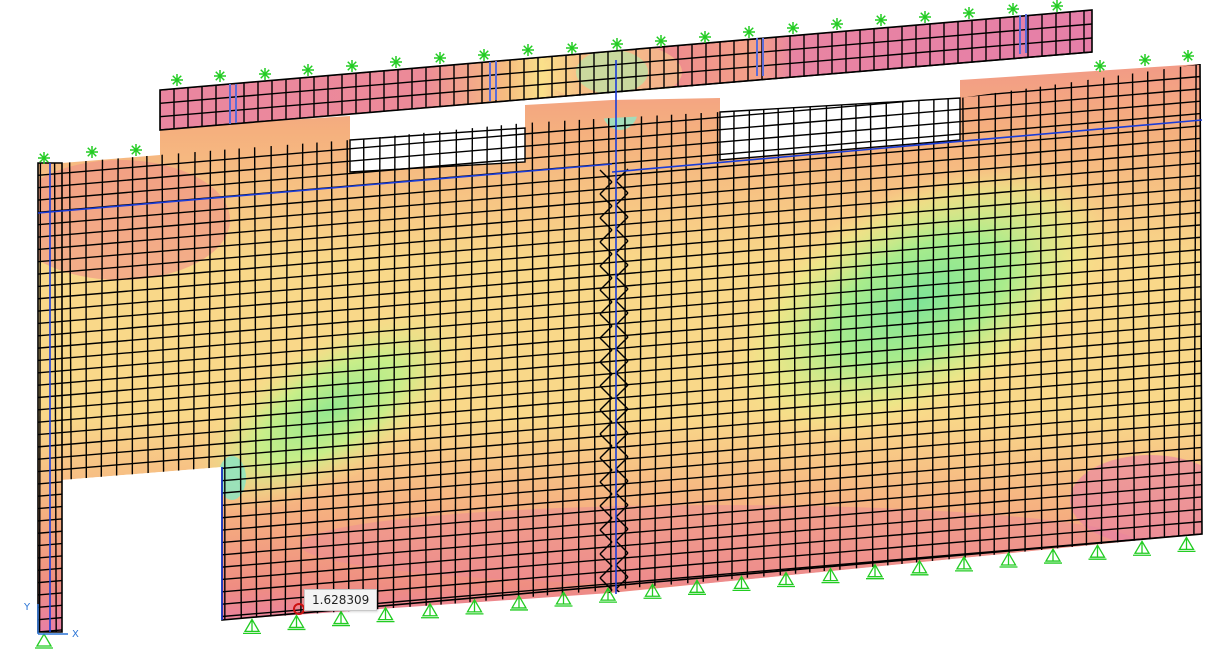  I want to click on beam-joint-markers, so click(628, 69).